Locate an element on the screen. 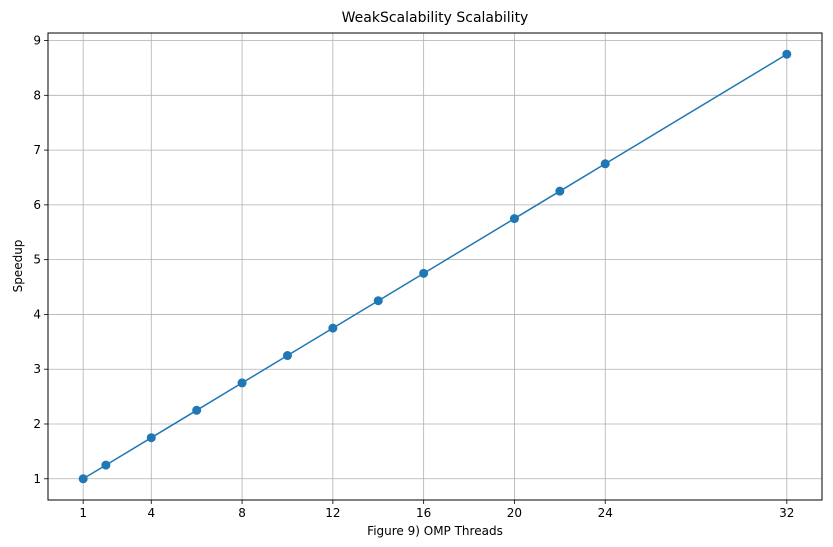 The image size is (833, 547). y-tick-label: 3 is located at coordinates (37, 369).